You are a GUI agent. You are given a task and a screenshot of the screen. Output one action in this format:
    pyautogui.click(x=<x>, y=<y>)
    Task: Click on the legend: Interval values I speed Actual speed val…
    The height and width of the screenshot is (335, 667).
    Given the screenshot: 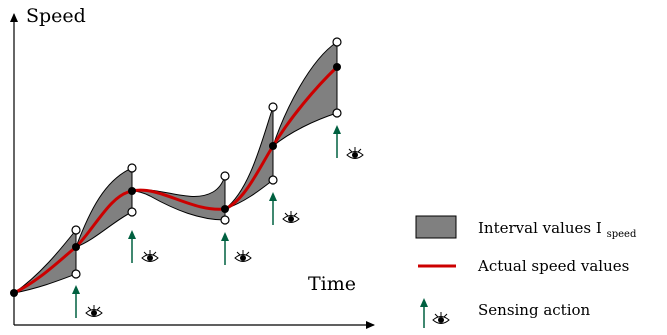 What is the action you would take?
    pyautogui.click(x=526, y=271)
    